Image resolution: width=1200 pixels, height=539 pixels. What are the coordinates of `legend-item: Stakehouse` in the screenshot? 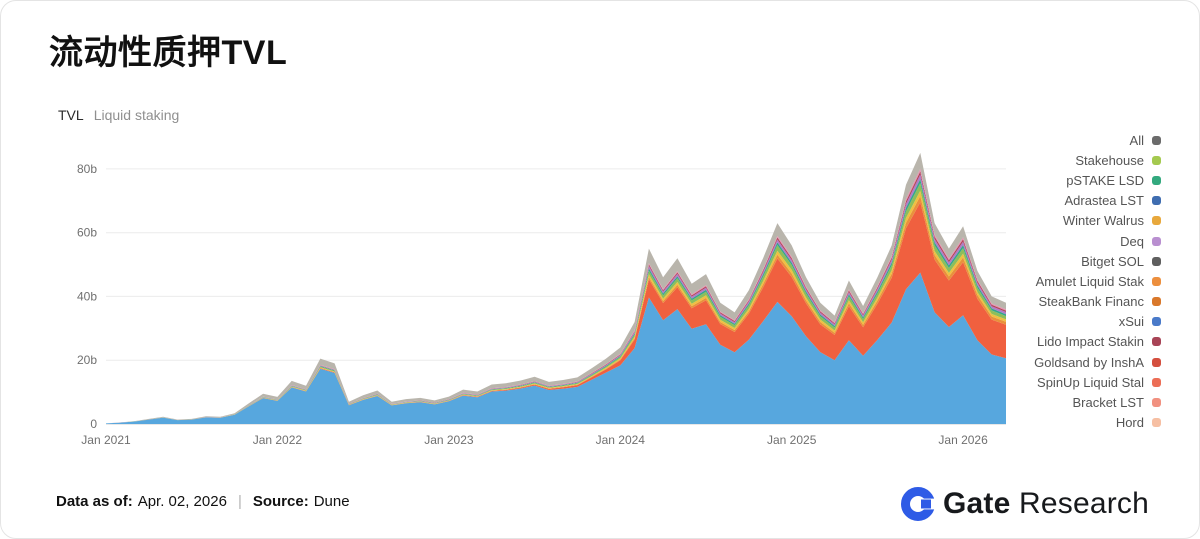 It's located at (1077, 160).